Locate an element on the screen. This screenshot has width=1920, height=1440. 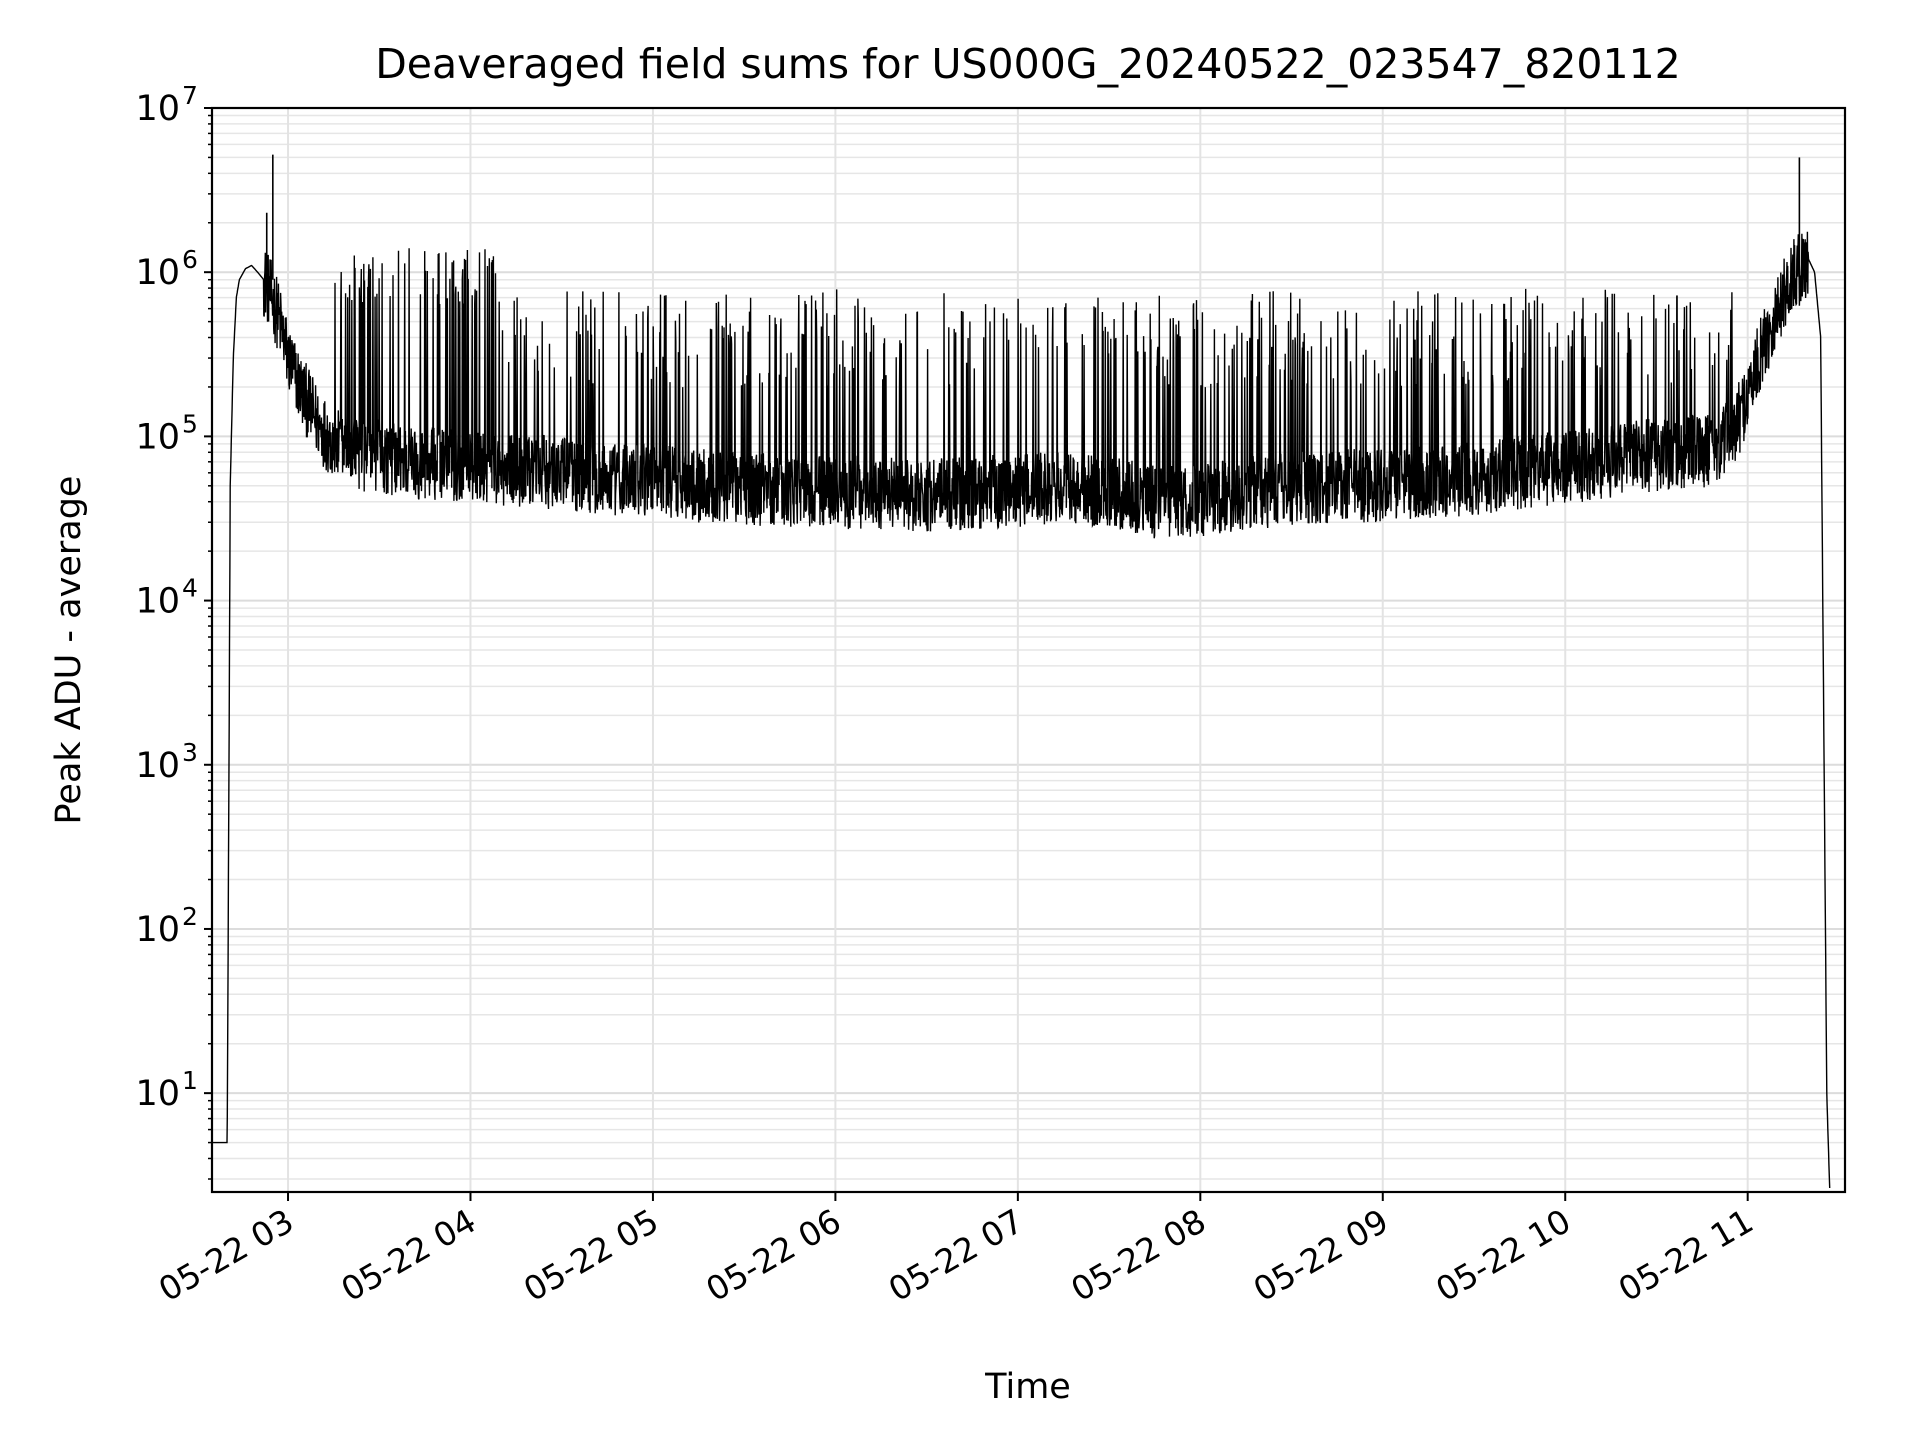
y-tick-exponent: 6 is located at coordinates (190, 259).